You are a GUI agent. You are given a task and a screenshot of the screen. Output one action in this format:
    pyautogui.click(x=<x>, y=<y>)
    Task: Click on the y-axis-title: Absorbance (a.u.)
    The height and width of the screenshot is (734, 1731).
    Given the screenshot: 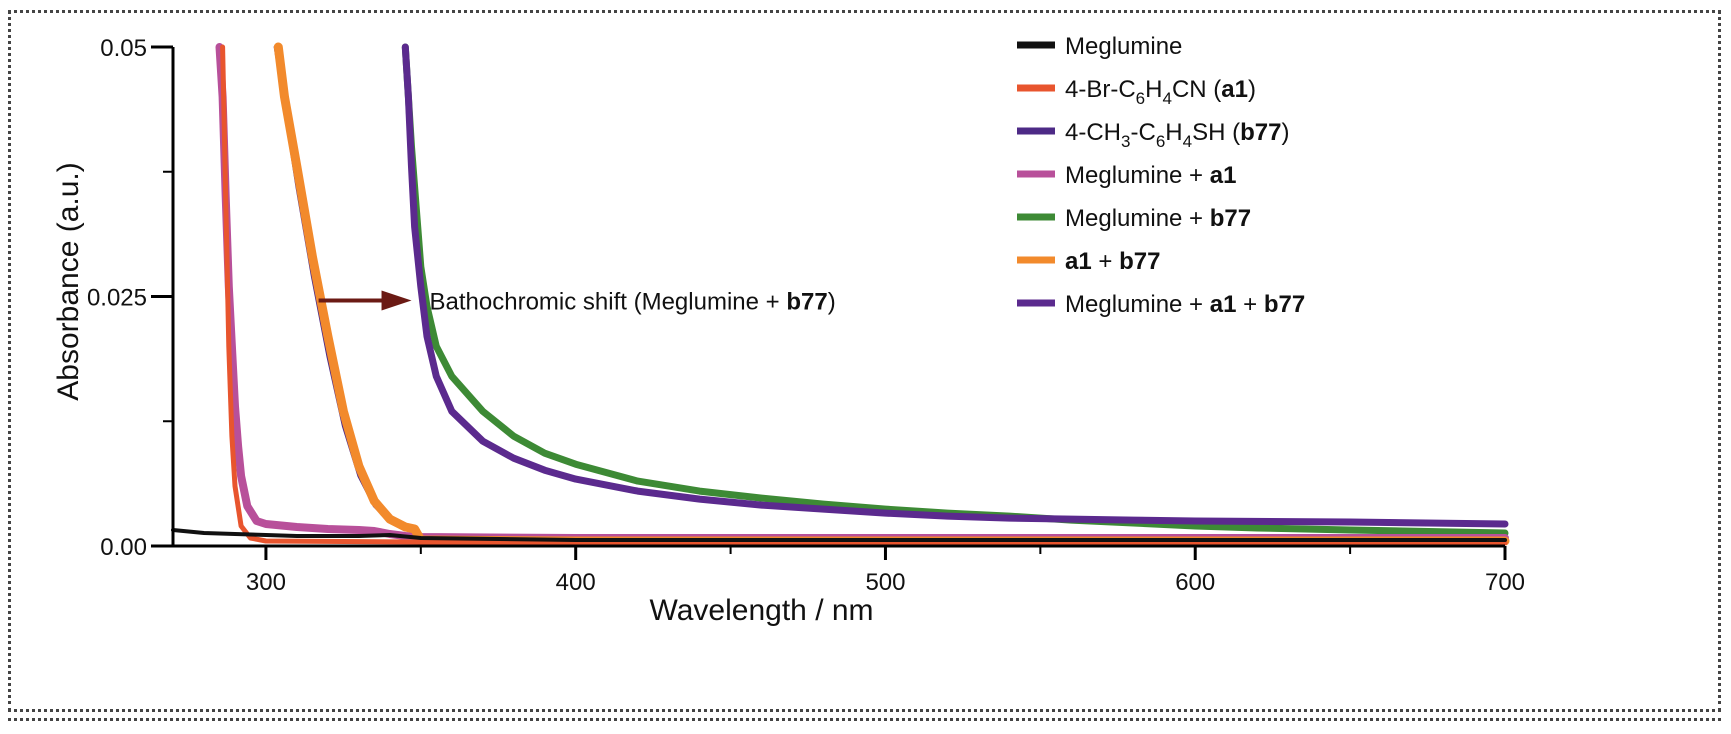 What is the action you would take?
    pyautogui.click(x=68, y=281)
    